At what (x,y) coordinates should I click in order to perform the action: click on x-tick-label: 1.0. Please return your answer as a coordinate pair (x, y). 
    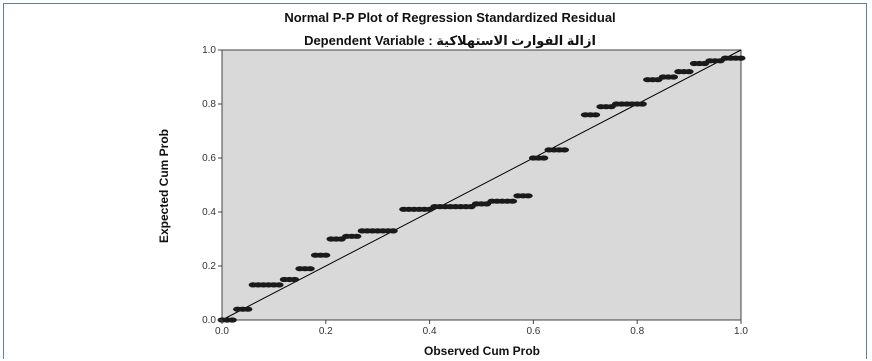
    Looking at the image, I should click on (741, 331).